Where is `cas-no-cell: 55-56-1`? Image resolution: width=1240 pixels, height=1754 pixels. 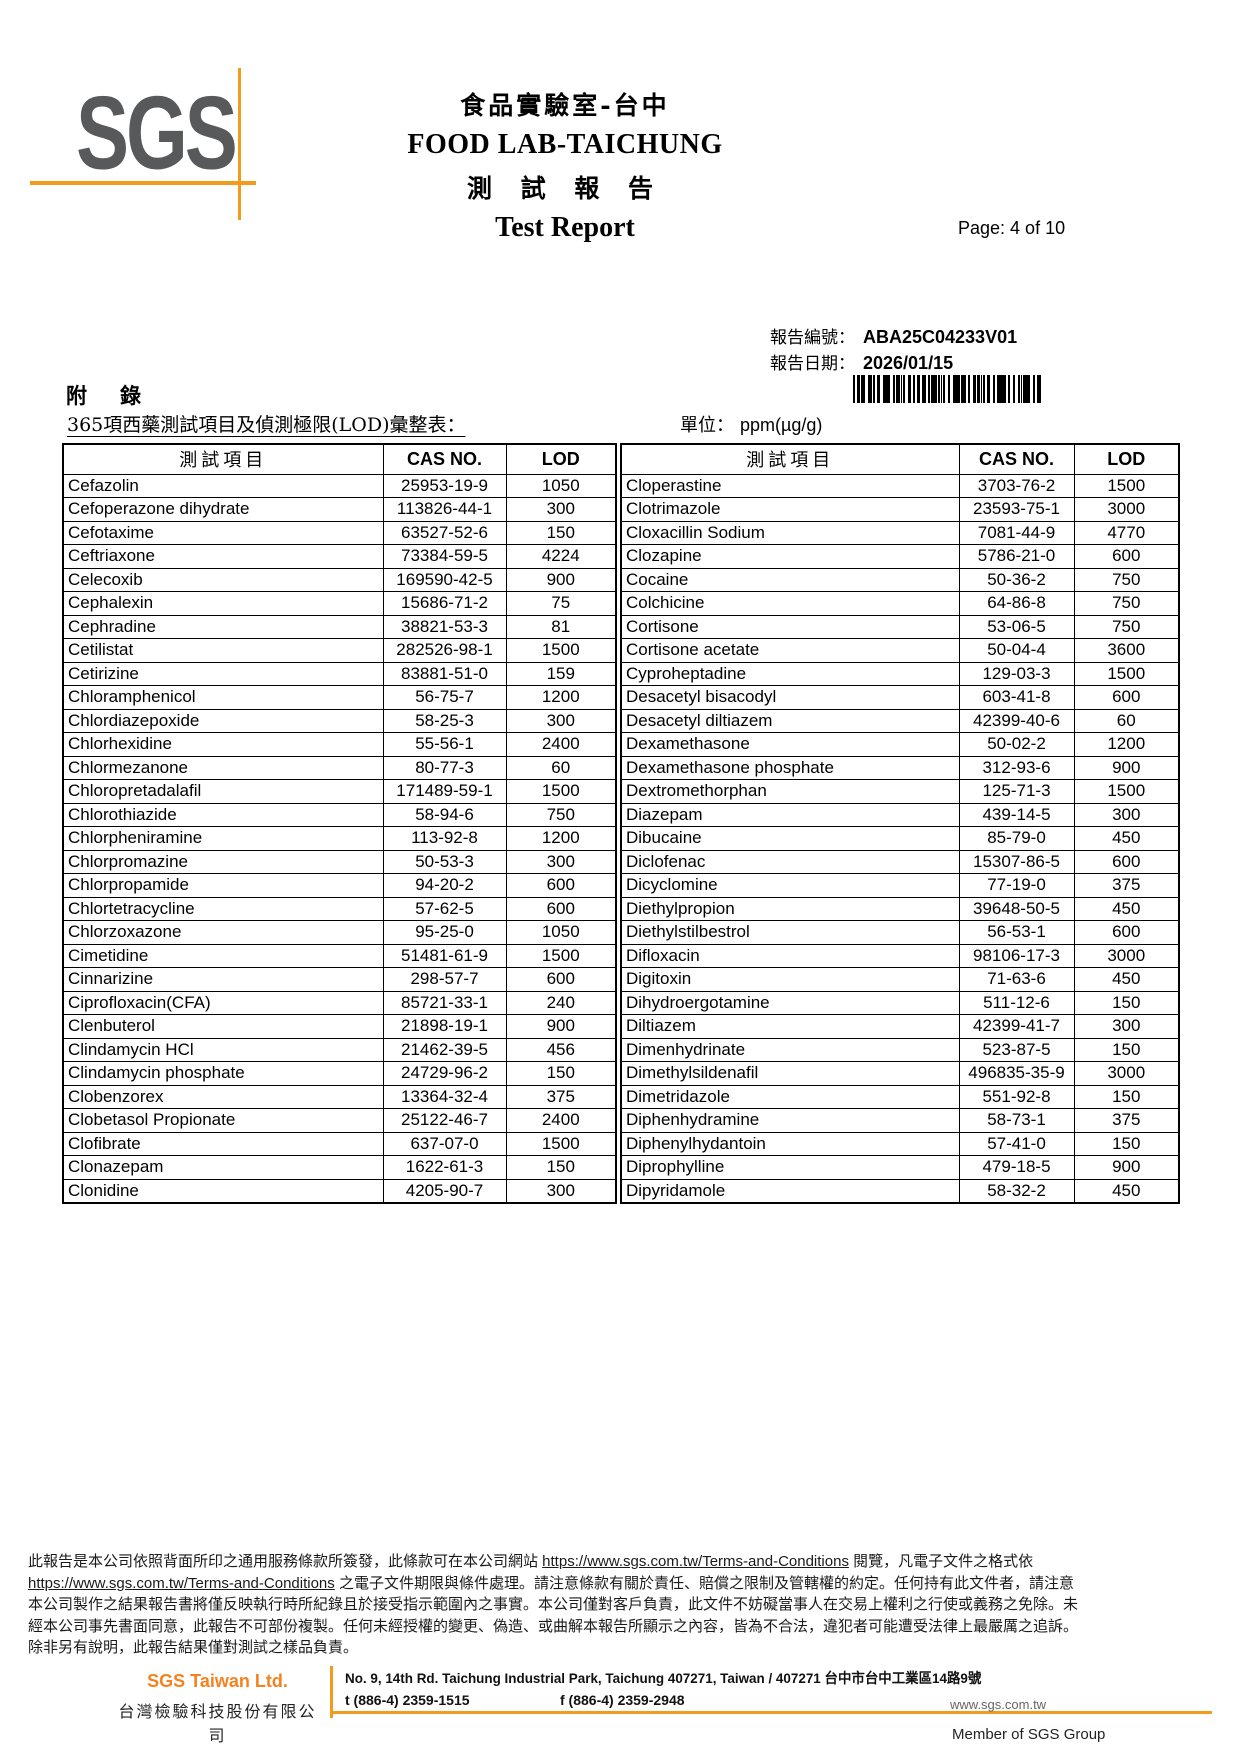 cas-no-cell: 55-56-1 is located at coordinates (444, 744).